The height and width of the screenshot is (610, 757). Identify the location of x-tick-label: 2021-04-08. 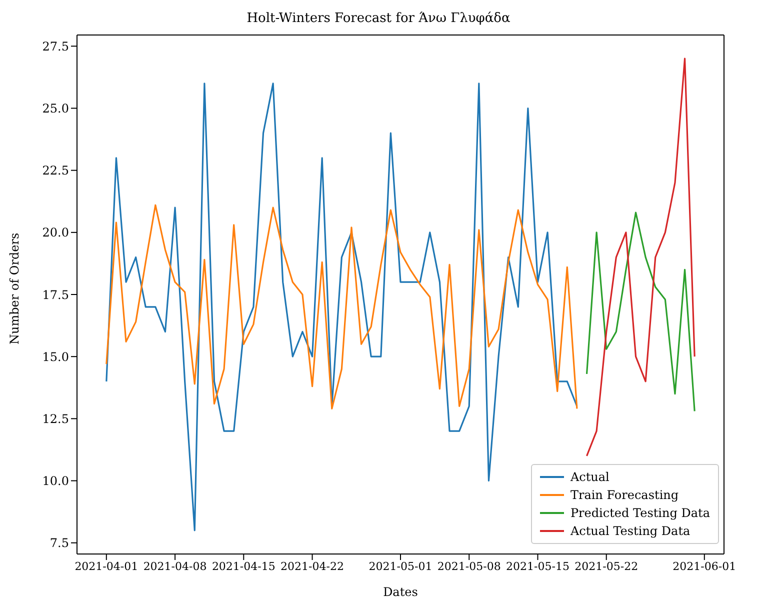
(175, 566).